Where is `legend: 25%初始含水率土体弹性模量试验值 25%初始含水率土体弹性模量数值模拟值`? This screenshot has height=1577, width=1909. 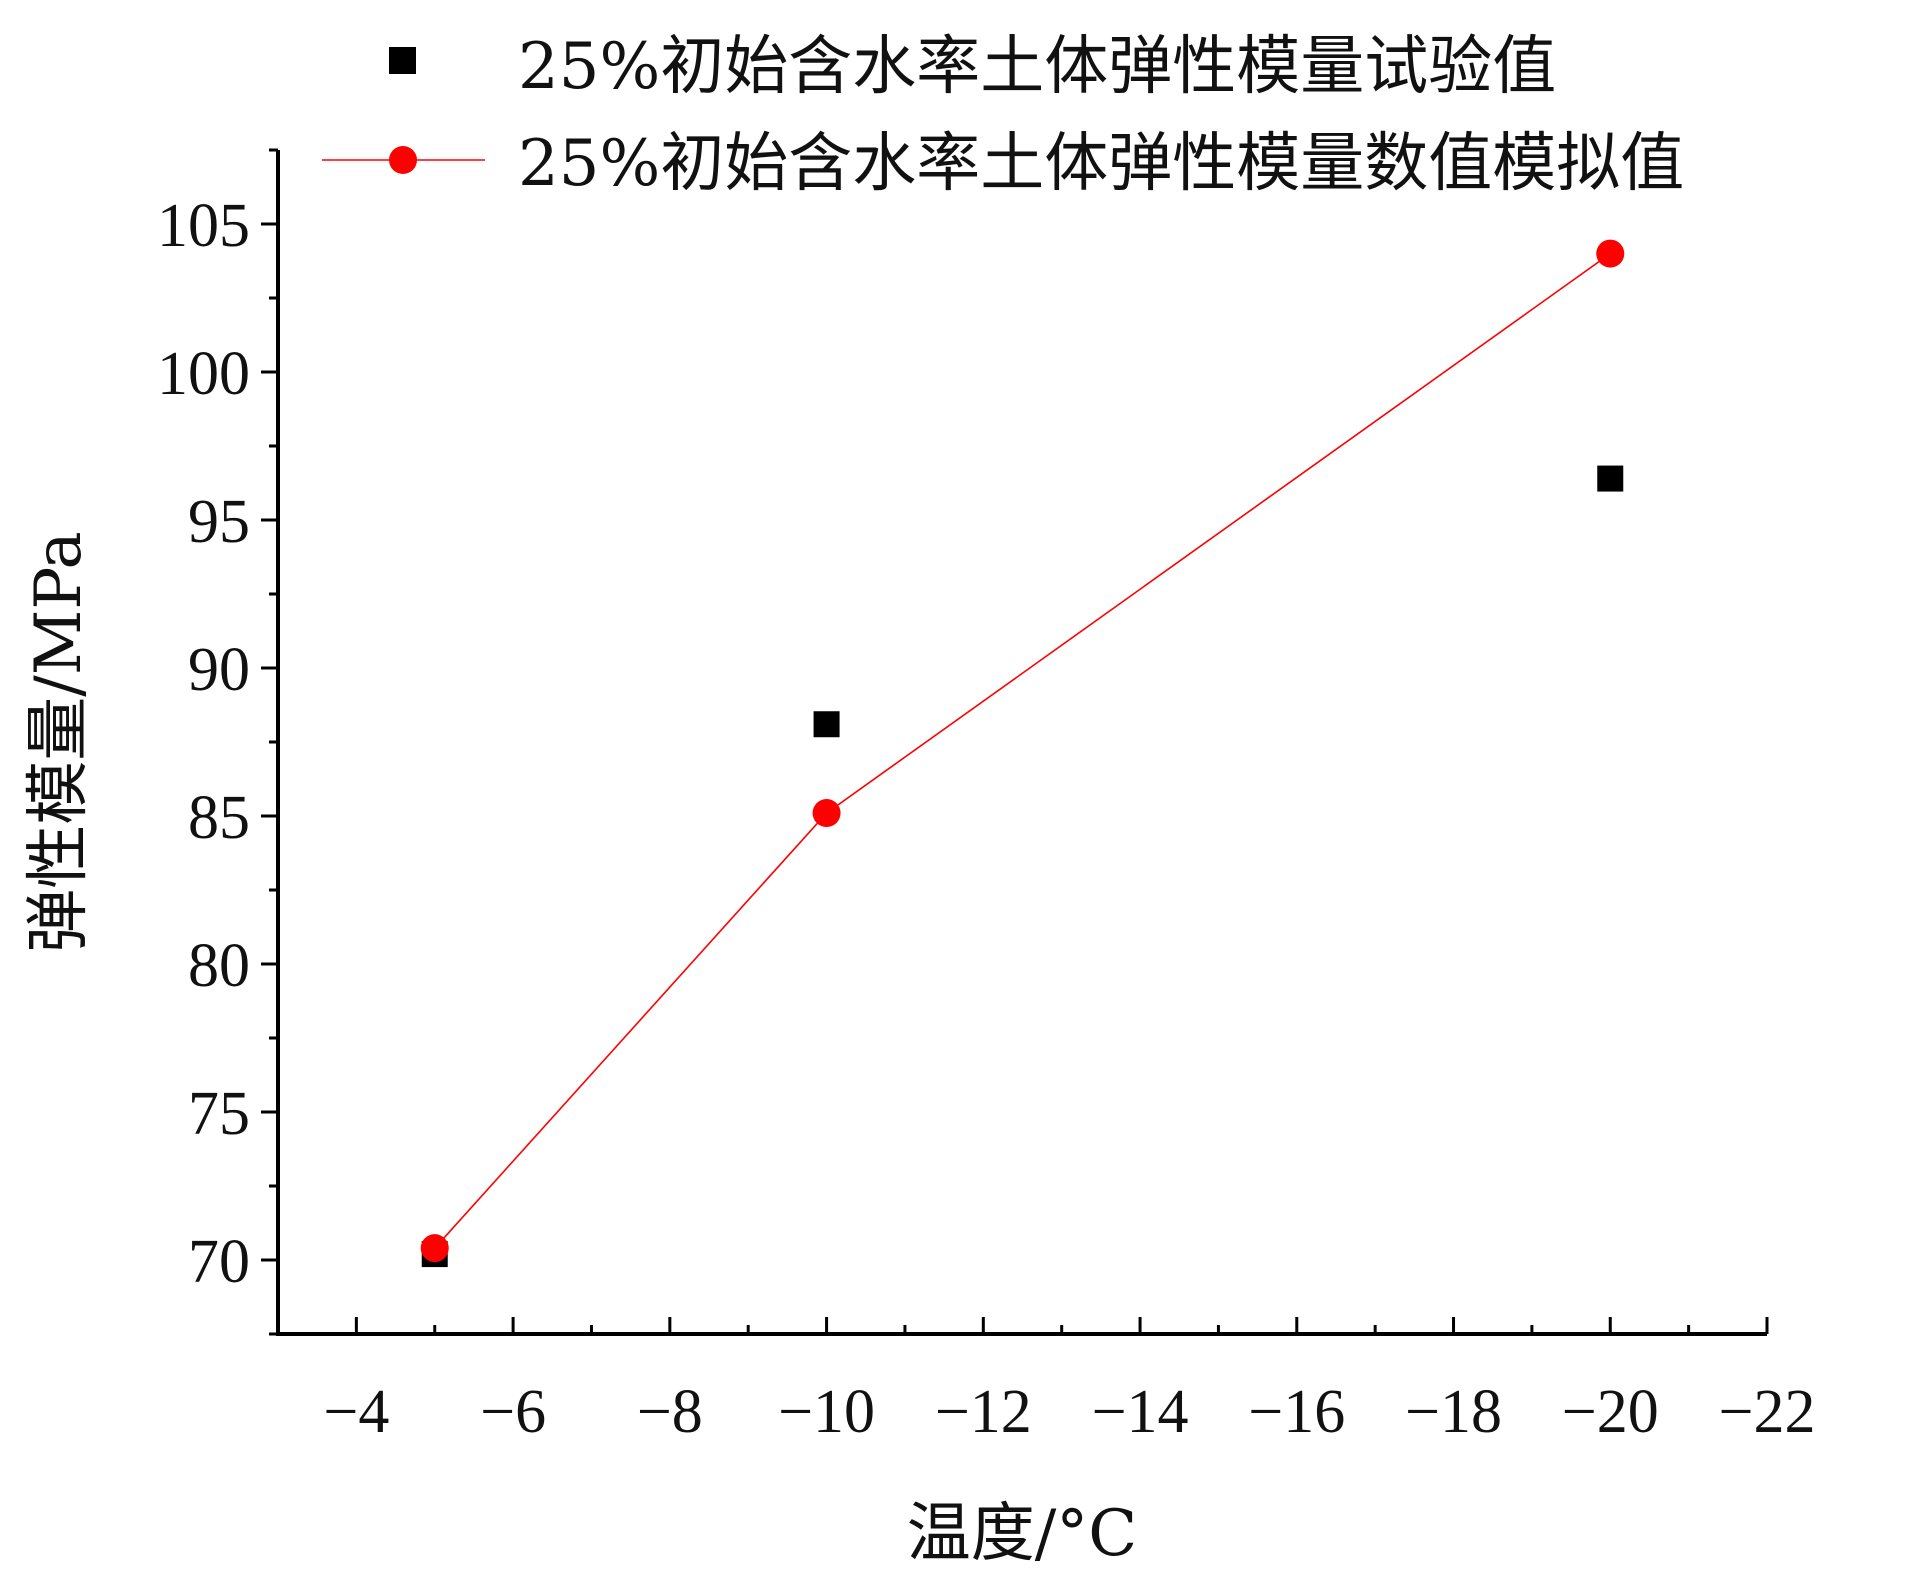 legend: 25%初始含水率土体弹性模量试验值 25%初始含水率土体弹性模量数值模拟值 is located at coordinates (1003, 115).